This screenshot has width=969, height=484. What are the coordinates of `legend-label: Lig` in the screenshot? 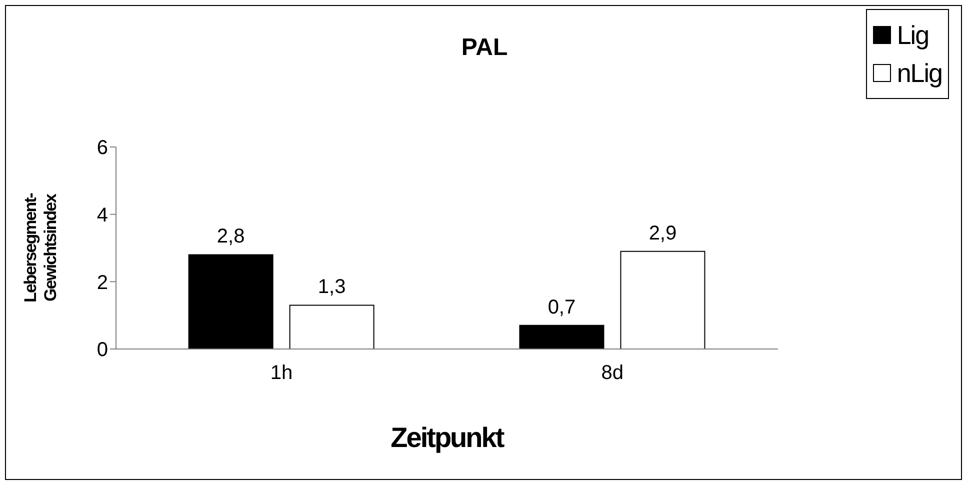 It's located at (912, 35).